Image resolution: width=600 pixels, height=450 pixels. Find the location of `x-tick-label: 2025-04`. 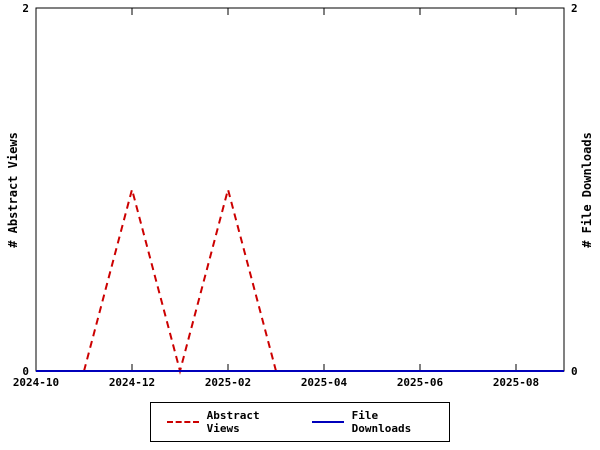

x-tick-label: 2025-04 is located at coordinates (324, 382).